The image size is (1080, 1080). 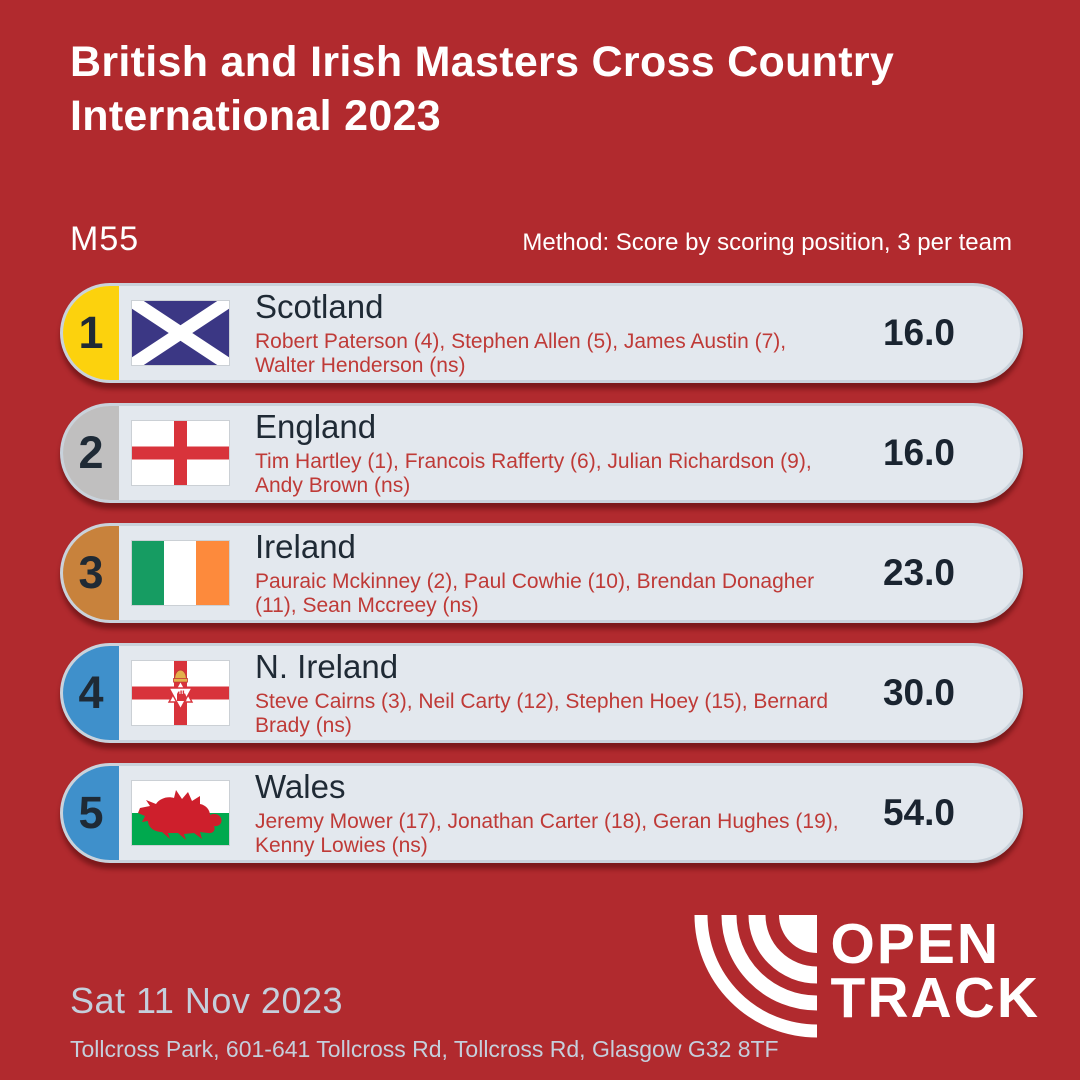 I want to click on team-name: Ireland, so click(x=305, y=546).